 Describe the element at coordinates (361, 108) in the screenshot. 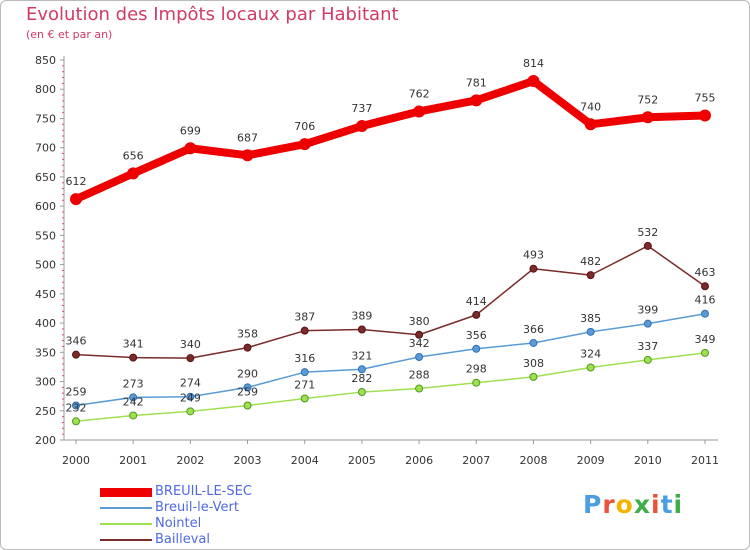

I see `data-label: 737` at that location.